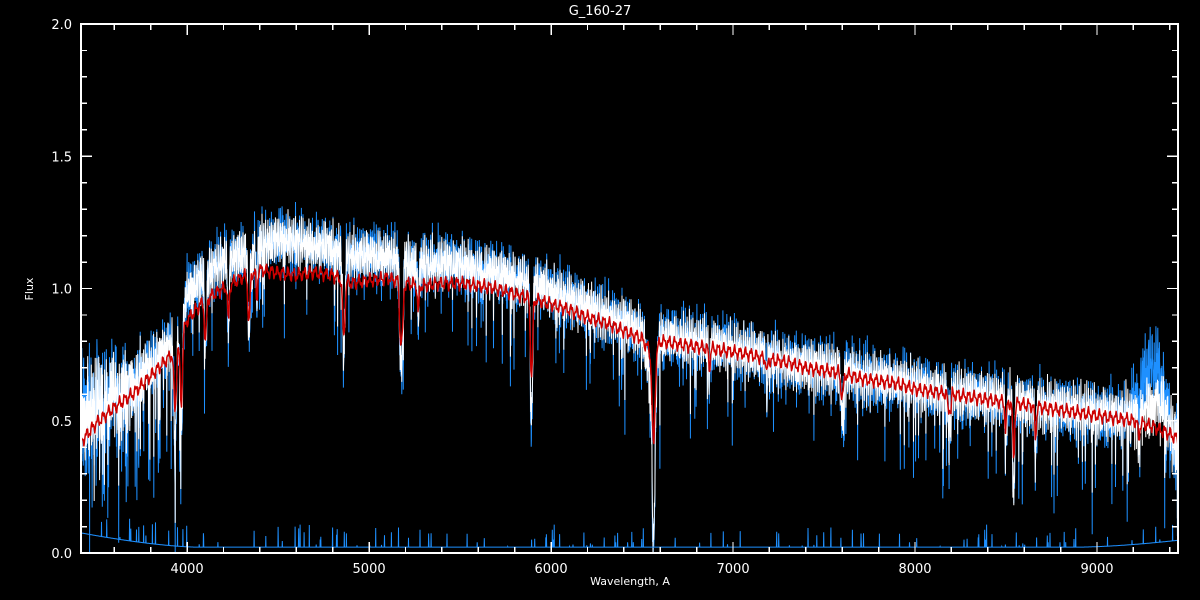 This screenshot has width=1200, height=600. Describe the element at coordinates (61, 422) in the screenshot. I see `y-tick-label: 0.5` at that location.